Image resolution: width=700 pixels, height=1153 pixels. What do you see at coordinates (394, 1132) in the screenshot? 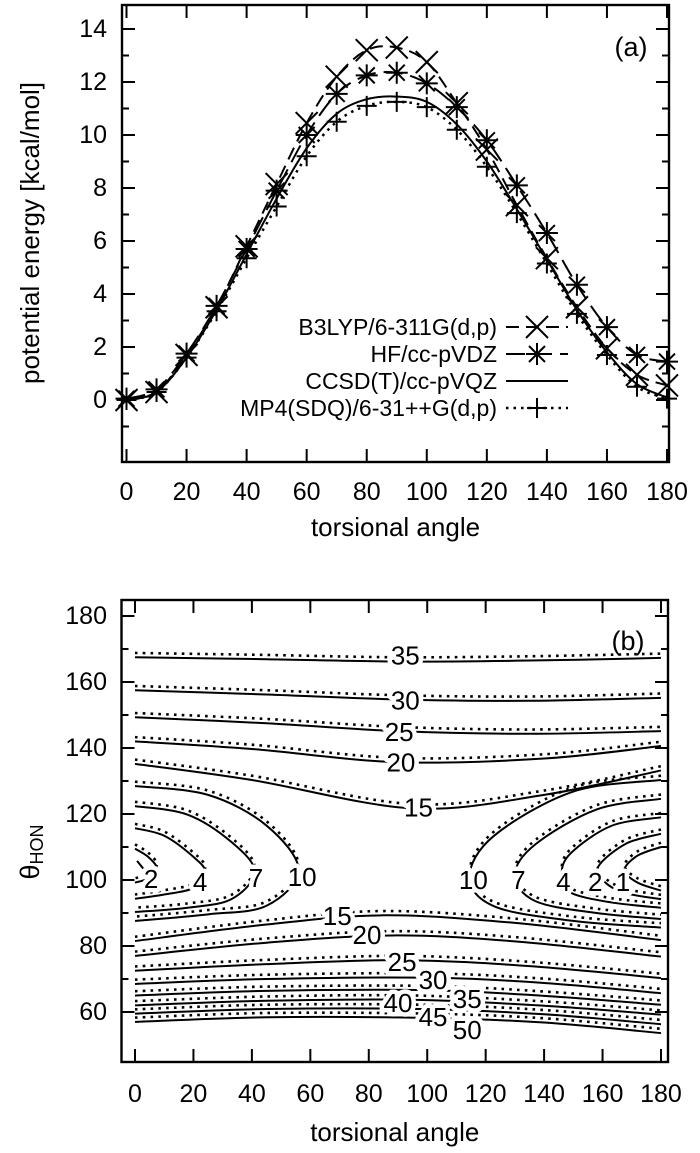
I see `panel-b-xlabel: torsional angle` at bounding box center [394, 1132].